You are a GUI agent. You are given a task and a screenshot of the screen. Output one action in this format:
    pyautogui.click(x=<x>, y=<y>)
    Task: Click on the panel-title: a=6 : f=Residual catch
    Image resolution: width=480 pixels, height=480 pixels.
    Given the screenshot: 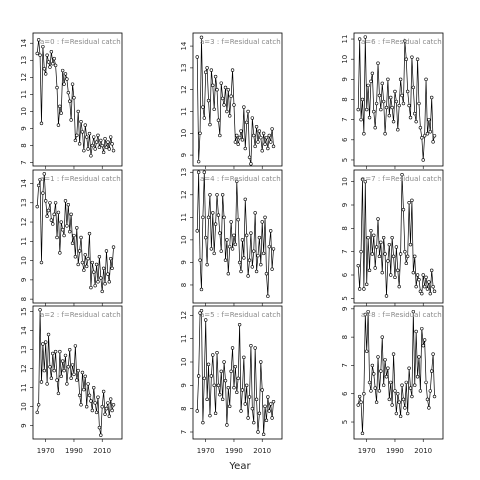 What is the action you would take?
    pyautogui.click(x=401, y=42)
    